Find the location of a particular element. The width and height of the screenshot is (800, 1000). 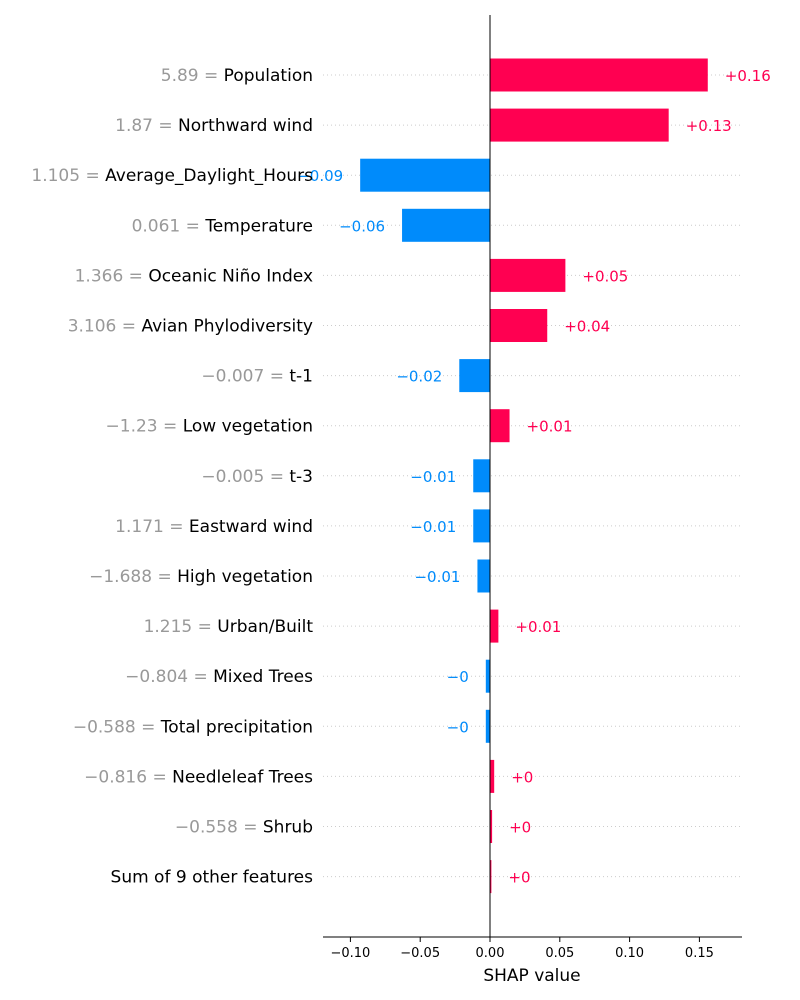

feature-value: −0.558 = is located at coordinates (219, 828).